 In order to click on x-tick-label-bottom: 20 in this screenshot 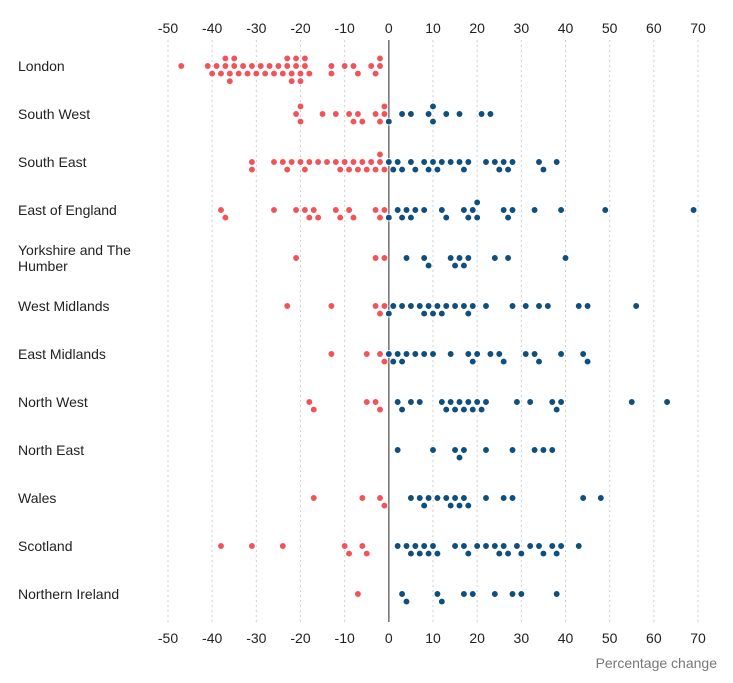, I will do `click(477, 638)`.